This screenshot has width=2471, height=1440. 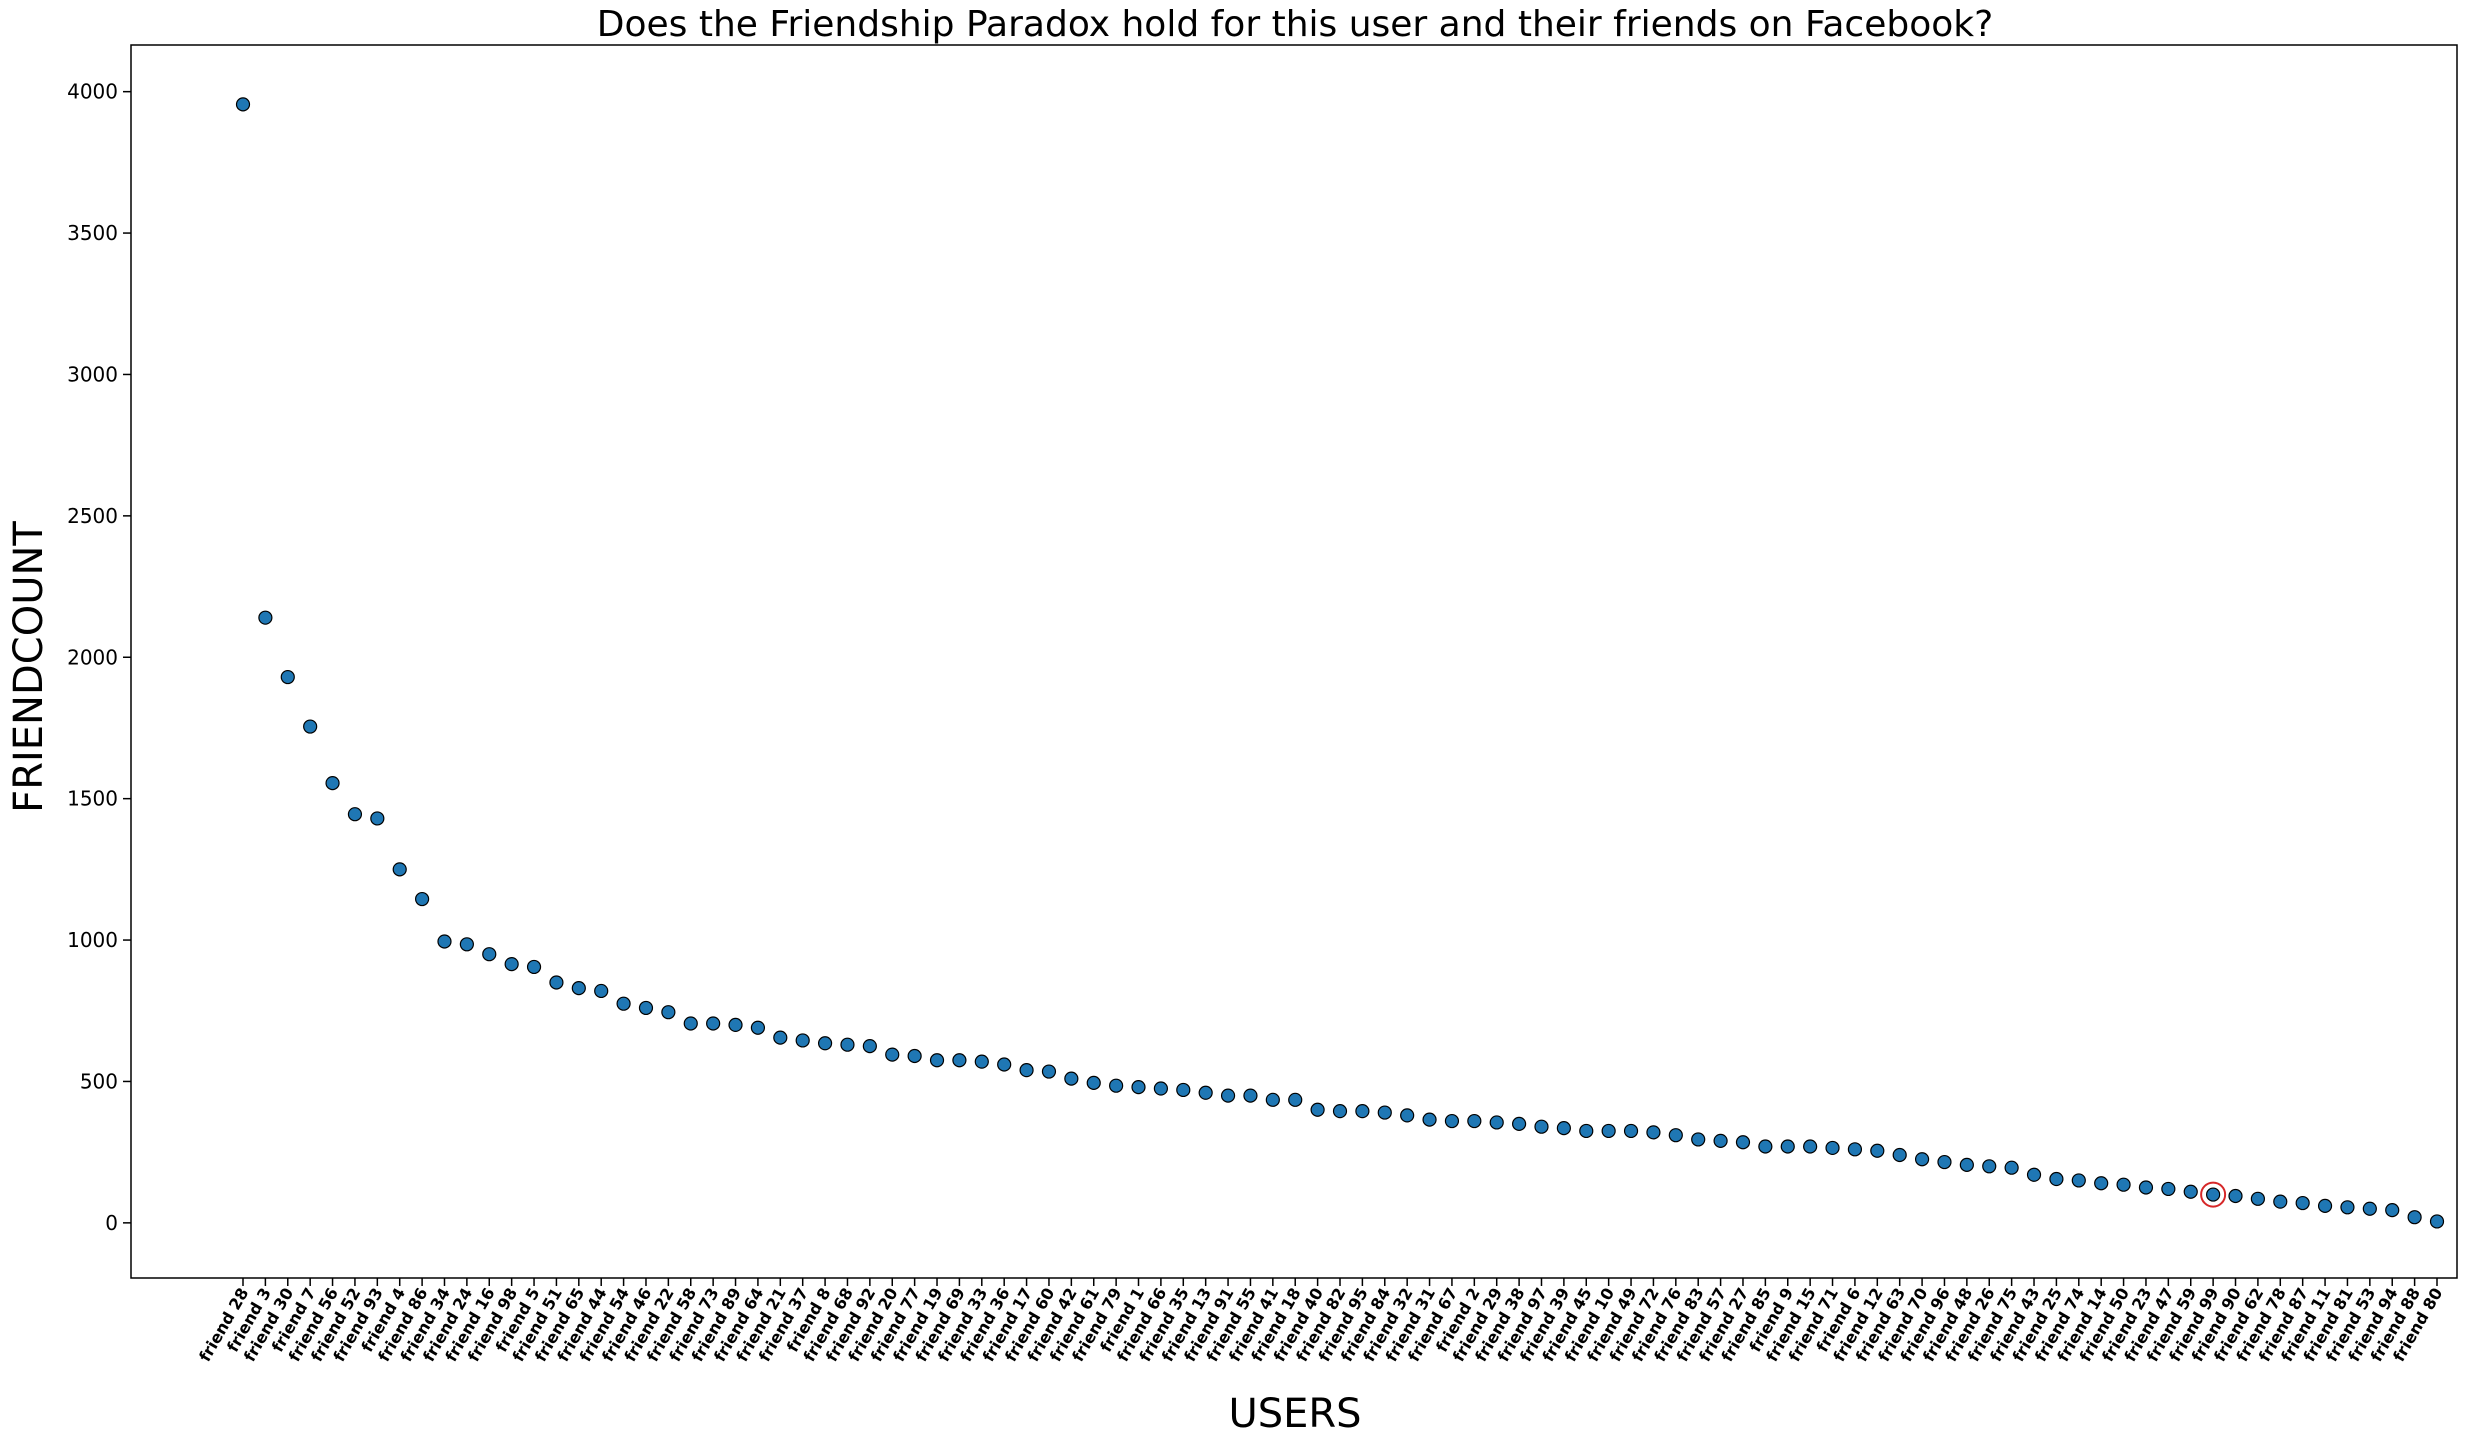 I want to click on y-tick-label: 3000, so click(x=92, y=374).